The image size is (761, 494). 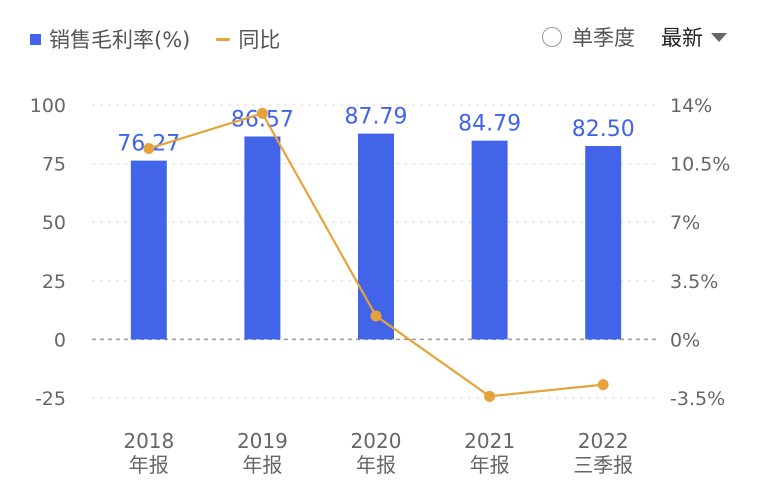 What do you see at coordinates (603, 465) in the screenshot?
I see `x-tick-period: 三季报` at bounding box center [603, 465].